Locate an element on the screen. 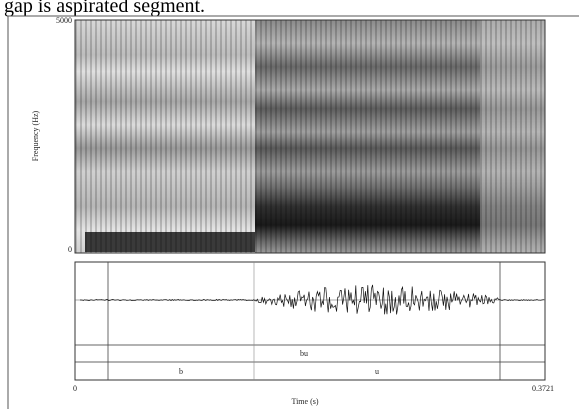 Image resolution: width=579 pixels, height=409 pixels. tier-label: bu is located at coordinates (304, 353).